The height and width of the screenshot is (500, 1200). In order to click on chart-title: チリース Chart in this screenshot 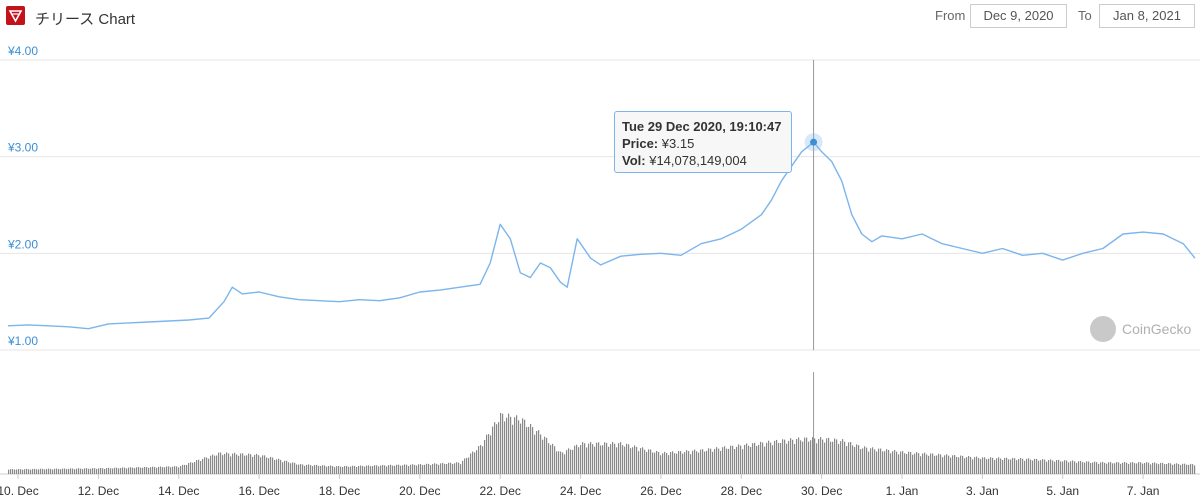, I will do `click(85, 19)`.